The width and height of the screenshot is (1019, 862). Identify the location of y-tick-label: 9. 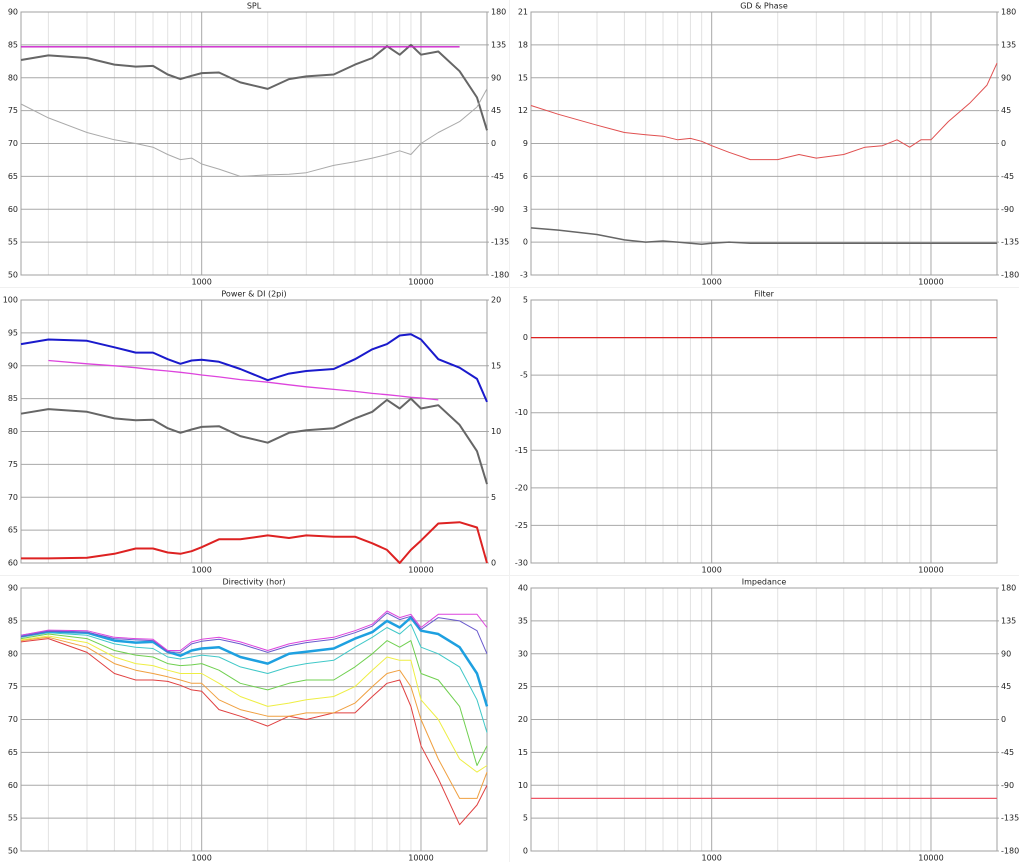
(525, 143).